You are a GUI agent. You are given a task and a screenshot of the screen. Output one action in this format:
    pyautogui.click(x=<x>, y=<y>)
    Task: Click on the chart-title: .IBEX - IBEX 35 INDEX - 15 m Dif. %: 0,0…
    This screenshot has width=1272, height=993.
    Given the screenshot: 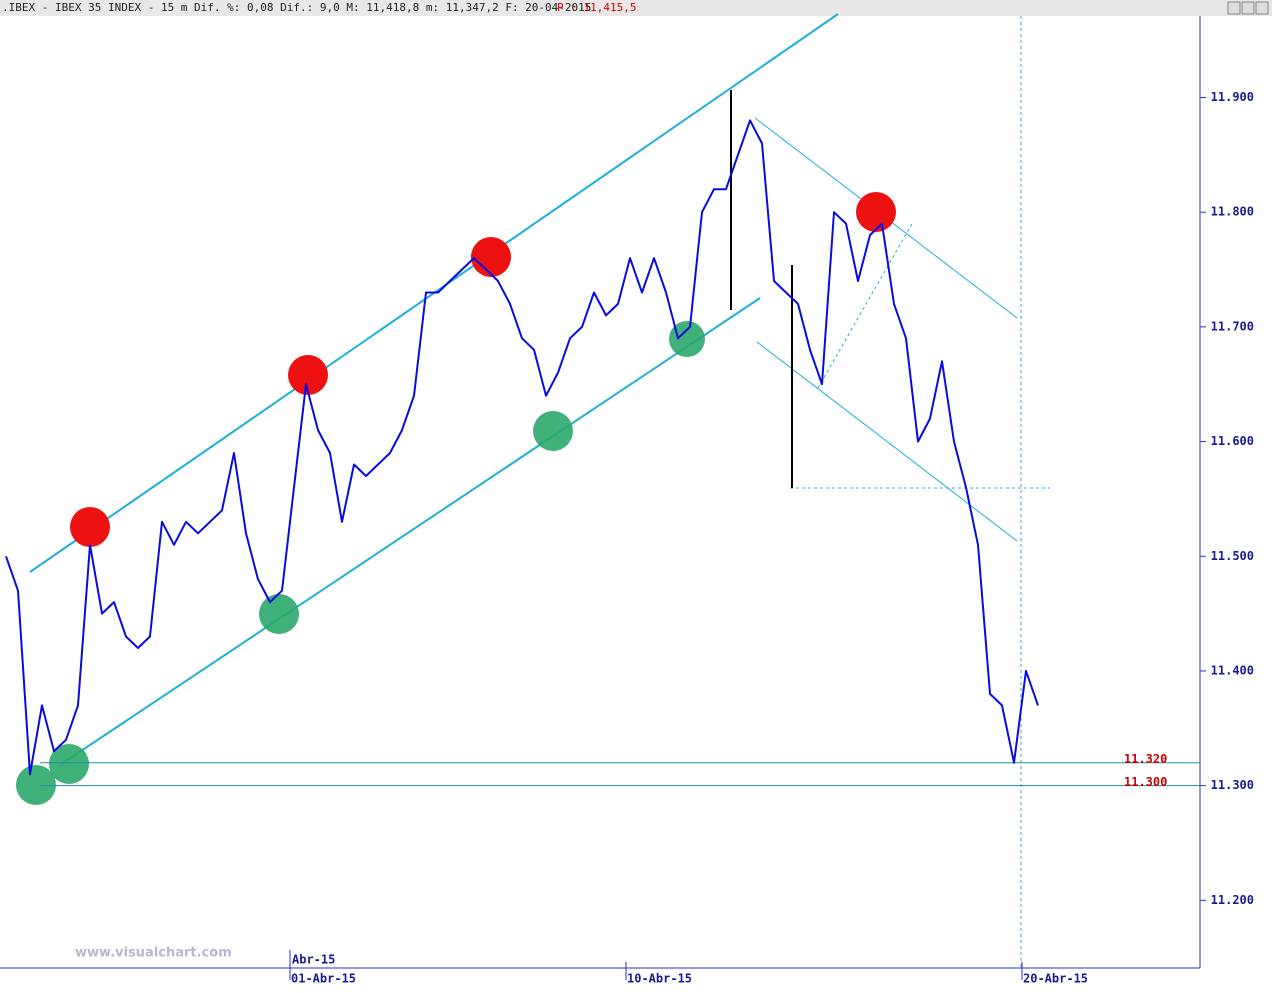 What is the action you would take?
    pyautogui.click(x=296, y=7)
    